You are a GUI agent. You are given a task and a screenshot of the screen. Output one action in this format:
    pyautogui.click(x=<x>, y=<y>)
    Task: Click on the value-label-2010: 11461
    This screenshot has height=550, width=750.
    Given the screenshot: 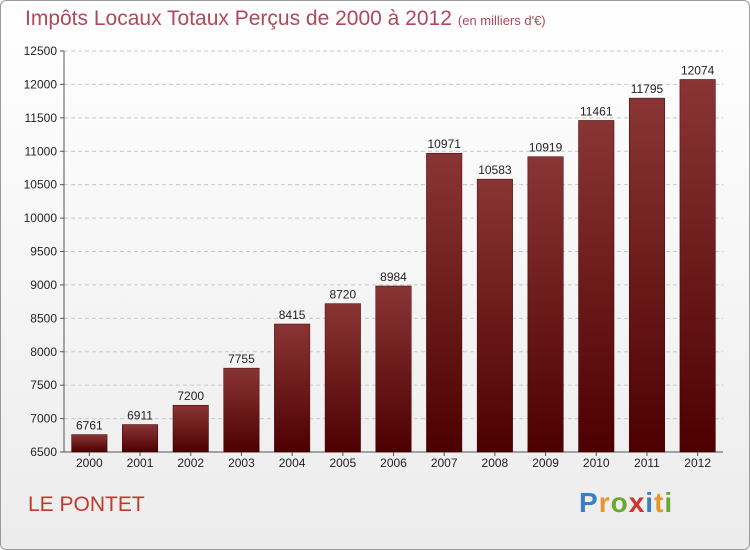 What is the action you would take?
    pyautogui.click(x=596, y=111)
    